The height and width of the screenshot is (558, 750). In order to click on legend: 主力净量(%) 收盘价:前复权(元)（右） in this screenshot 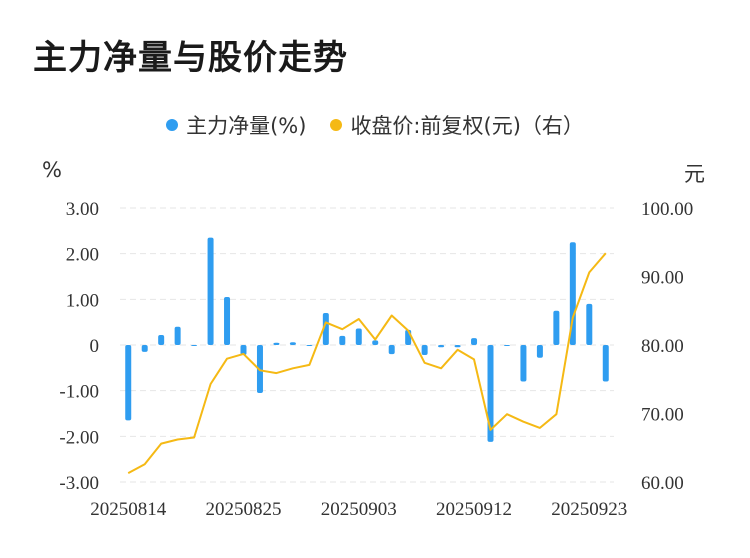, I will do `click(375, 125)`.